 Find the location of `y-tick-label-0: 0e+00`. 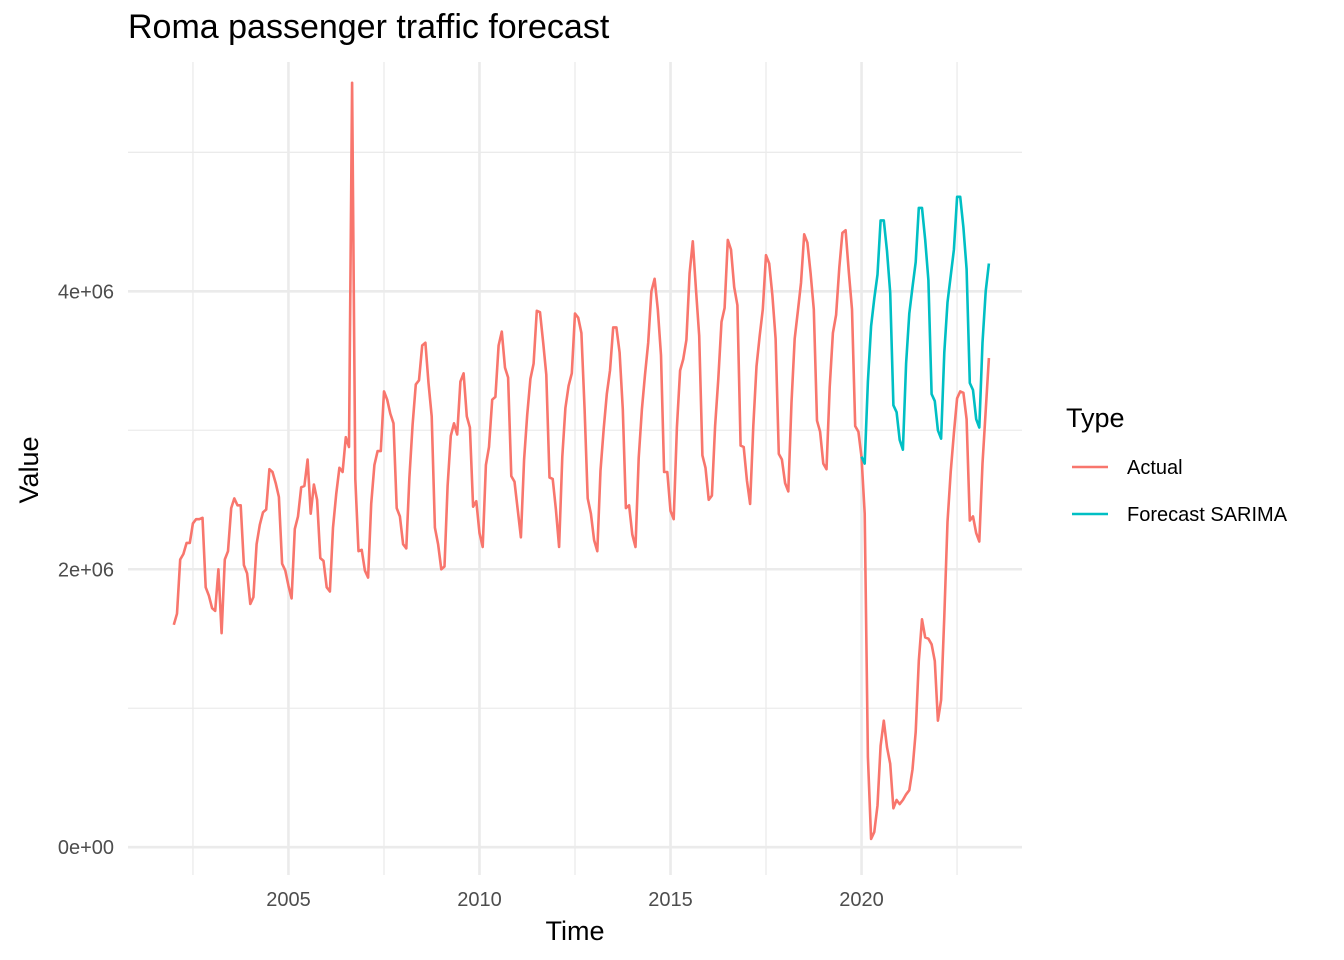

y-tick-label-0: 0e+00 is located at coordinates (86, 848).